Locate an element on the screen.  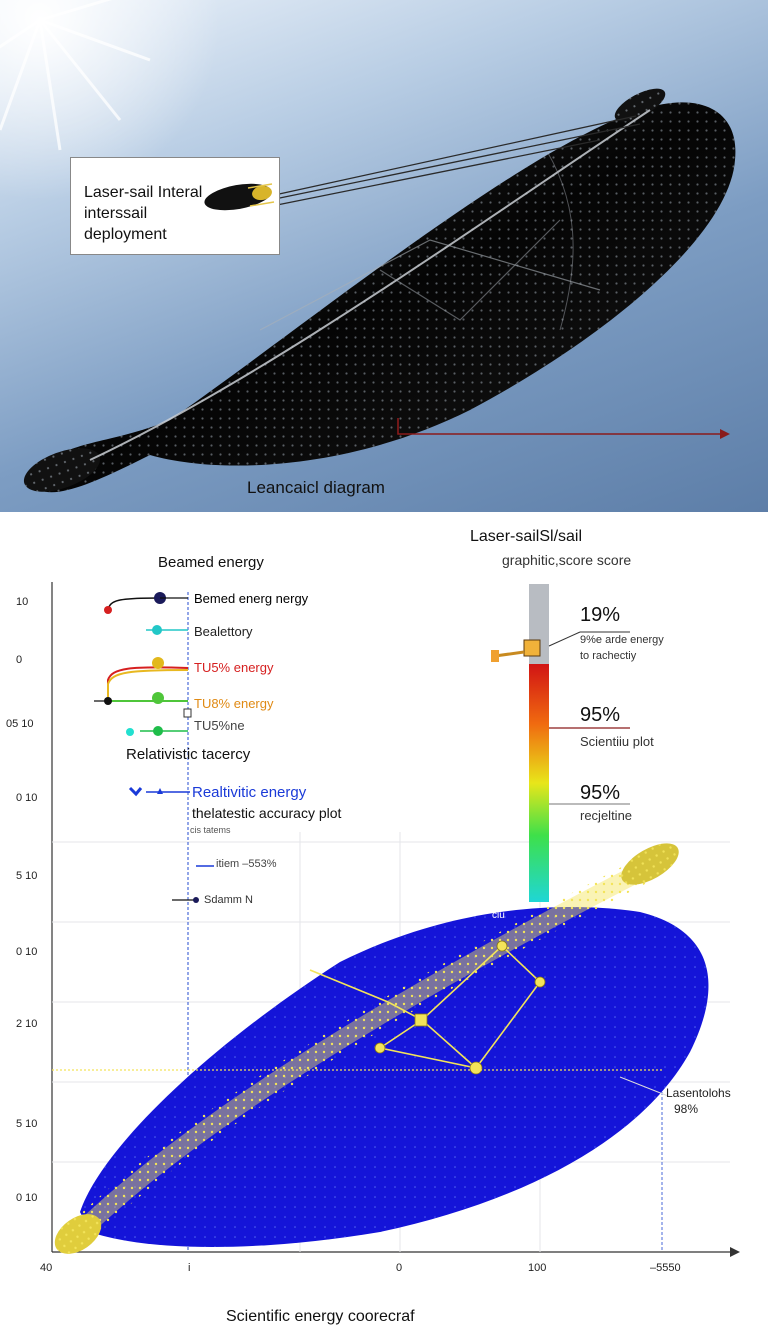
legend-item-bemed: Bemed energ nergy is located at coordinates (251, 598).